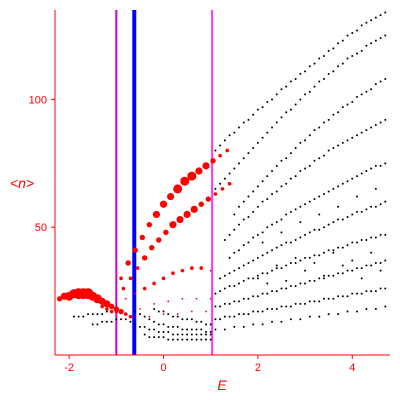  Describe the element at coordinates (258, 368) in the screenshot. I see `x-tick-label: 2` at that location.